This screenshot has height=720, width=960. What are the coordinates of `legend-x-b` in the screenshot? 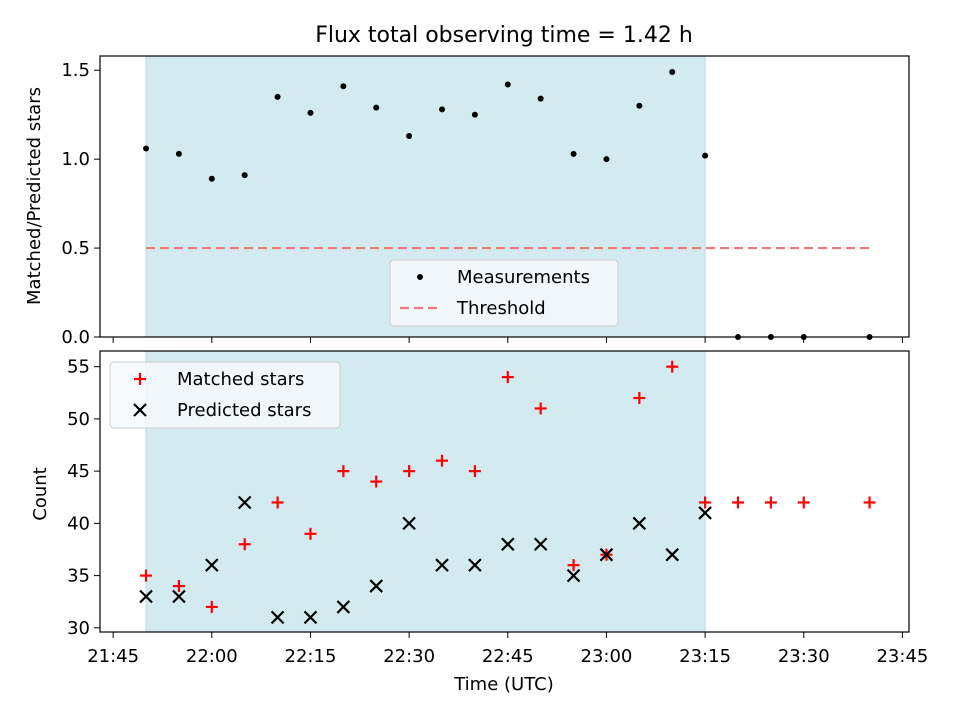 It's located at (140, 410).